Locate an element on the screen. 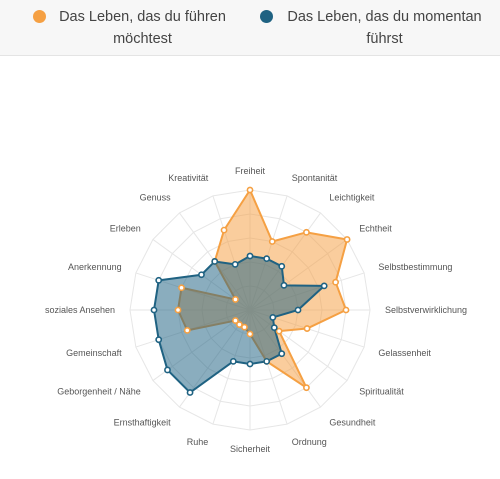  category-label-4: Selbstbestimmung is located at coordinates (415, 267).